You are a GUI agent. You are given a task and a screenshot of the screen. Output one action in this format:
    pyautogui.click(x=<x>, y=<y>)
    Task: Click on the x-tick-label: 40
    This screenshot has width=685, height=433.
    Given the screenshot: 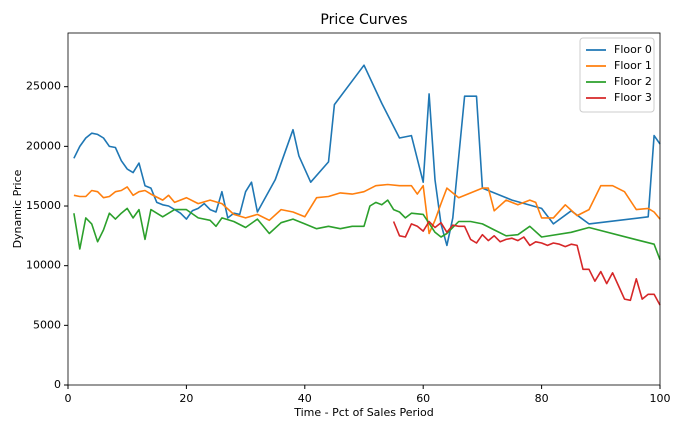 What is the action you would take?
    pyautogui.click(x=305, y=398)
    